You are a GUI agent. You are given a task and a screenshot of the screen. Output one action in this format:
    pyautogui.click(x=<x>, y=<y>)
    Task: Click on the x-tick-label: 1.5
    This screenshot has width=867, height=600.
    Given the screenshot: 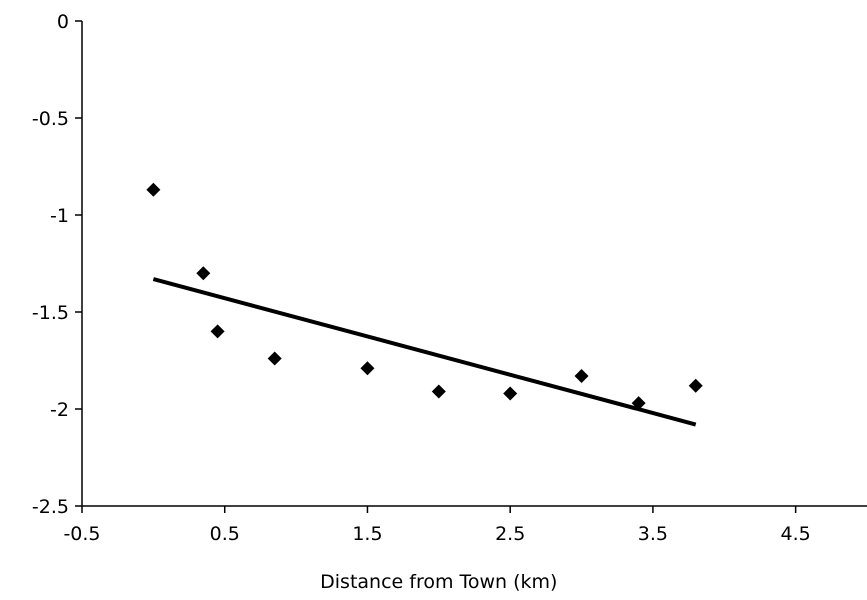 What is the action you would take?
    pyautogui.click(x=367, y=534)
    